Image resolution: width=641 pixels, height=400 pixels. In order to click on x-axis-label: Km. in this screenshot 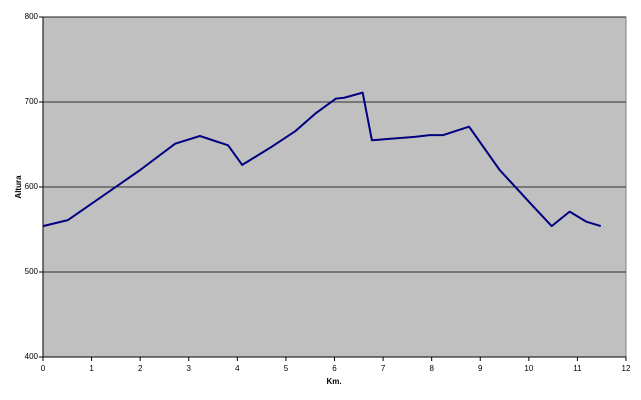, I will do `click(333, 381)`.